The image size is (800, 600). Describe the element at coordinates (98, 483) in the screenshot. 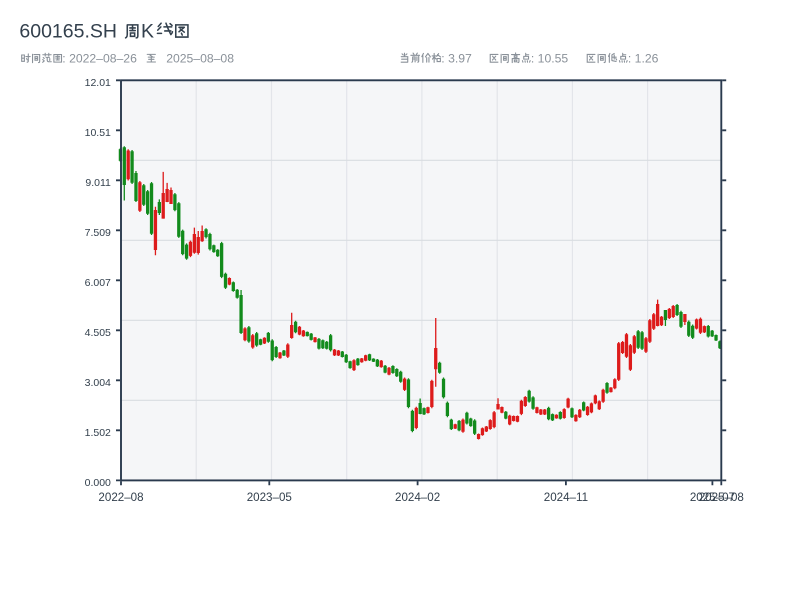

I see `svg-text: 0.000` at that location.